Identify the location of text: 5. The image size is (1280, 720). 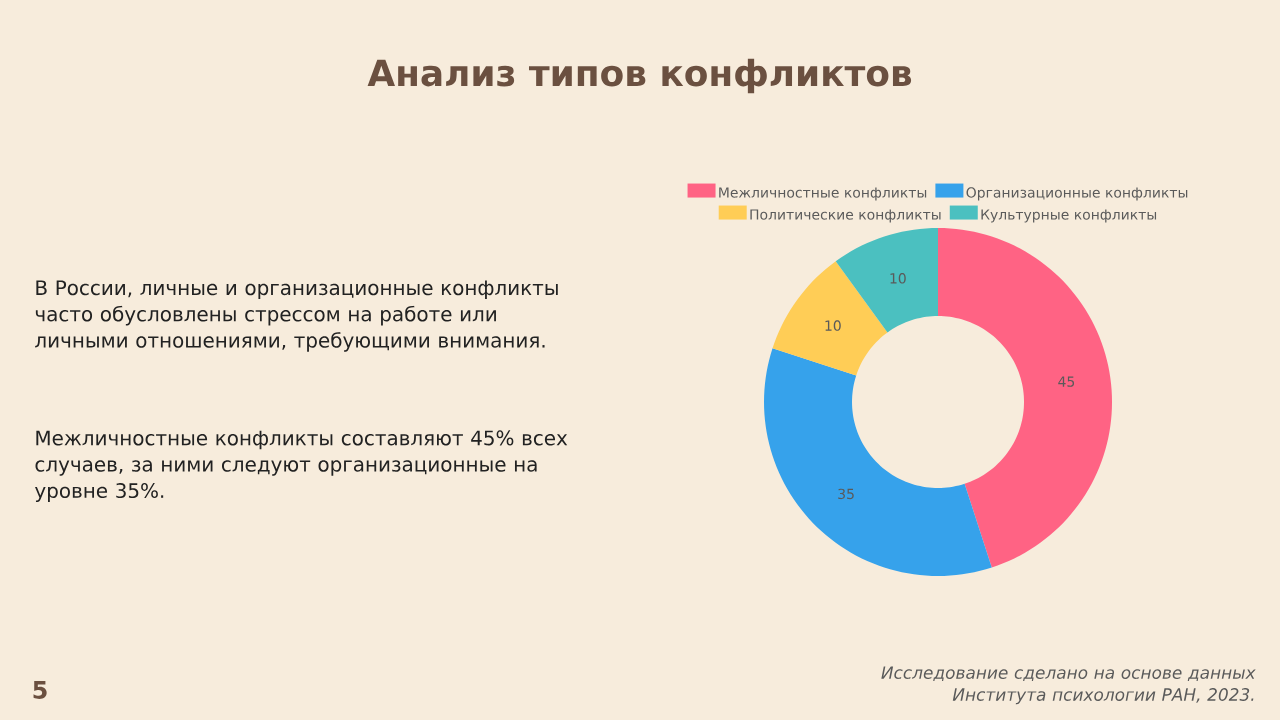
(40, 690).